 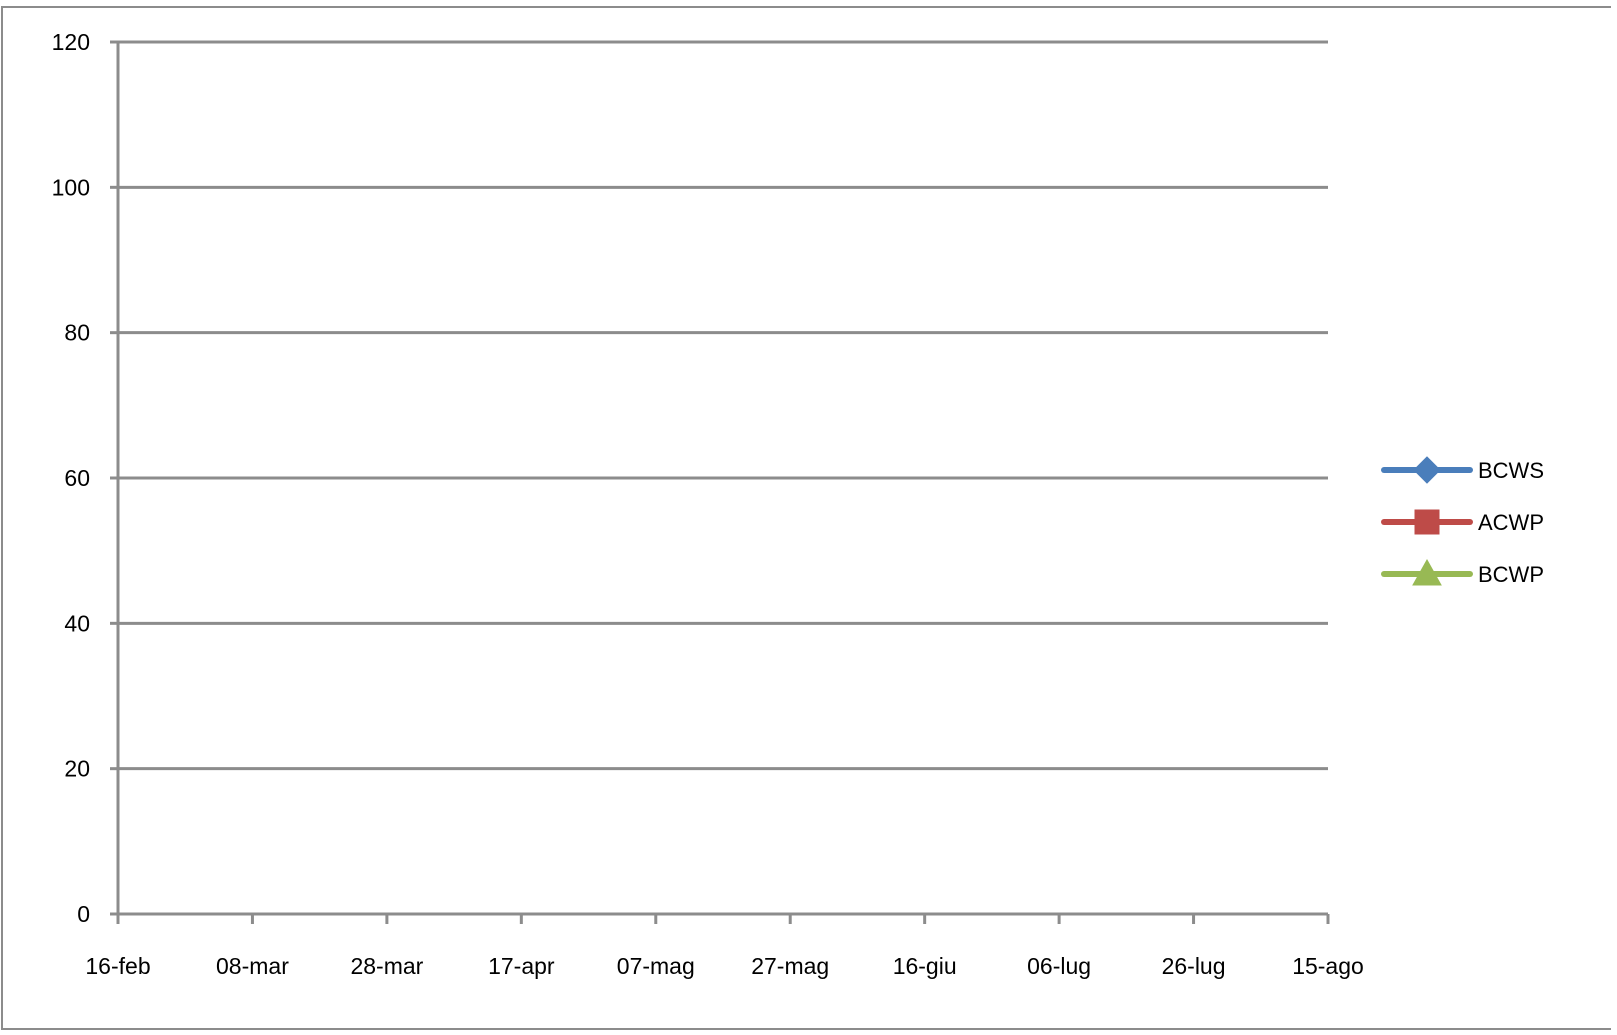 I want to click on legend-item-bcwp: BCWP, so click(x=1462, y=572).